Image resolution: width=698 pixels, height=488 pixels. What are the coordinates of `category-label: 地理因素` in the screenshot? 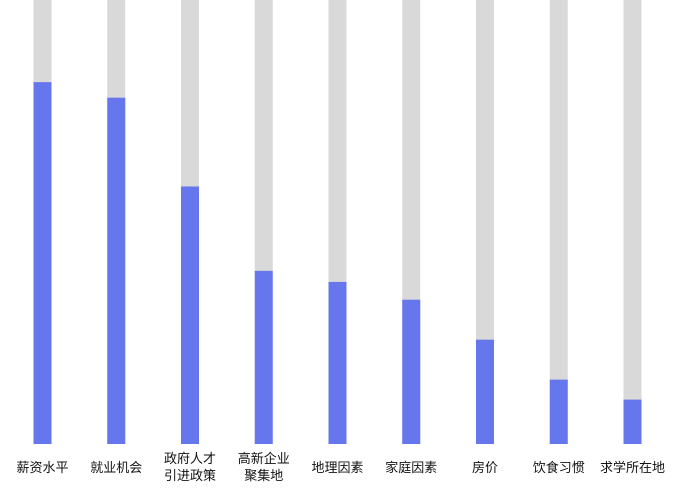 It's located at (337, 468).